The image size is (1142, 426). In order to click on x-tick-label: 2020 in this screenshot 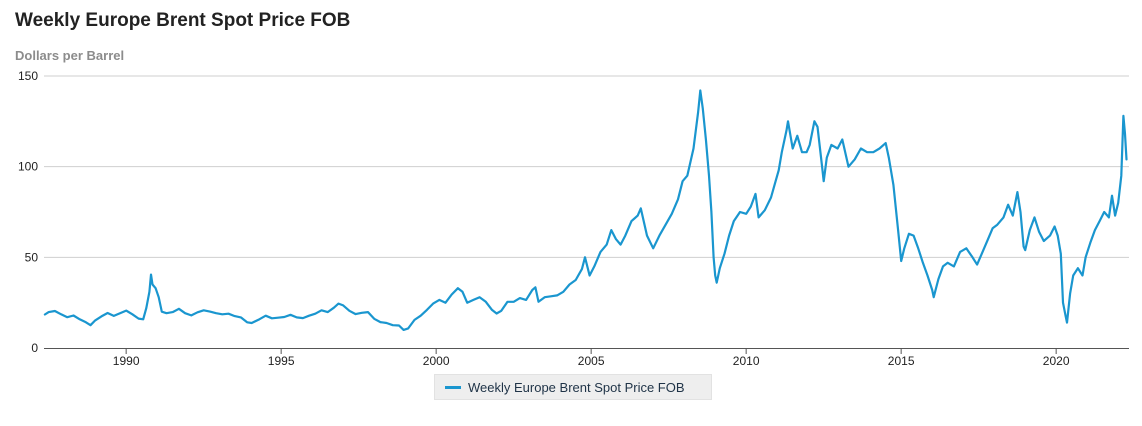, I will do `click(1056, 361)`.